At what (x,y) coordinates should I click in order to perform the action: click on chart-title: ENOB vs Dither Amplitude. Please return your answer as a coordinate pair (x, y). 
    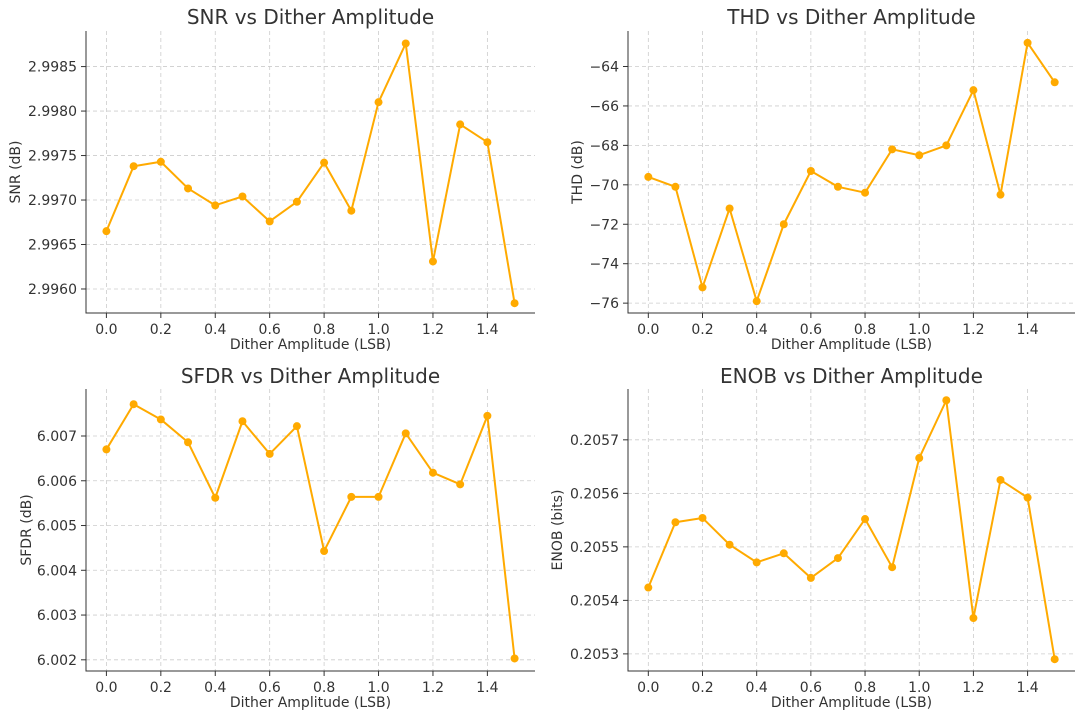
    Looking at the image, I should click on (851, 376).